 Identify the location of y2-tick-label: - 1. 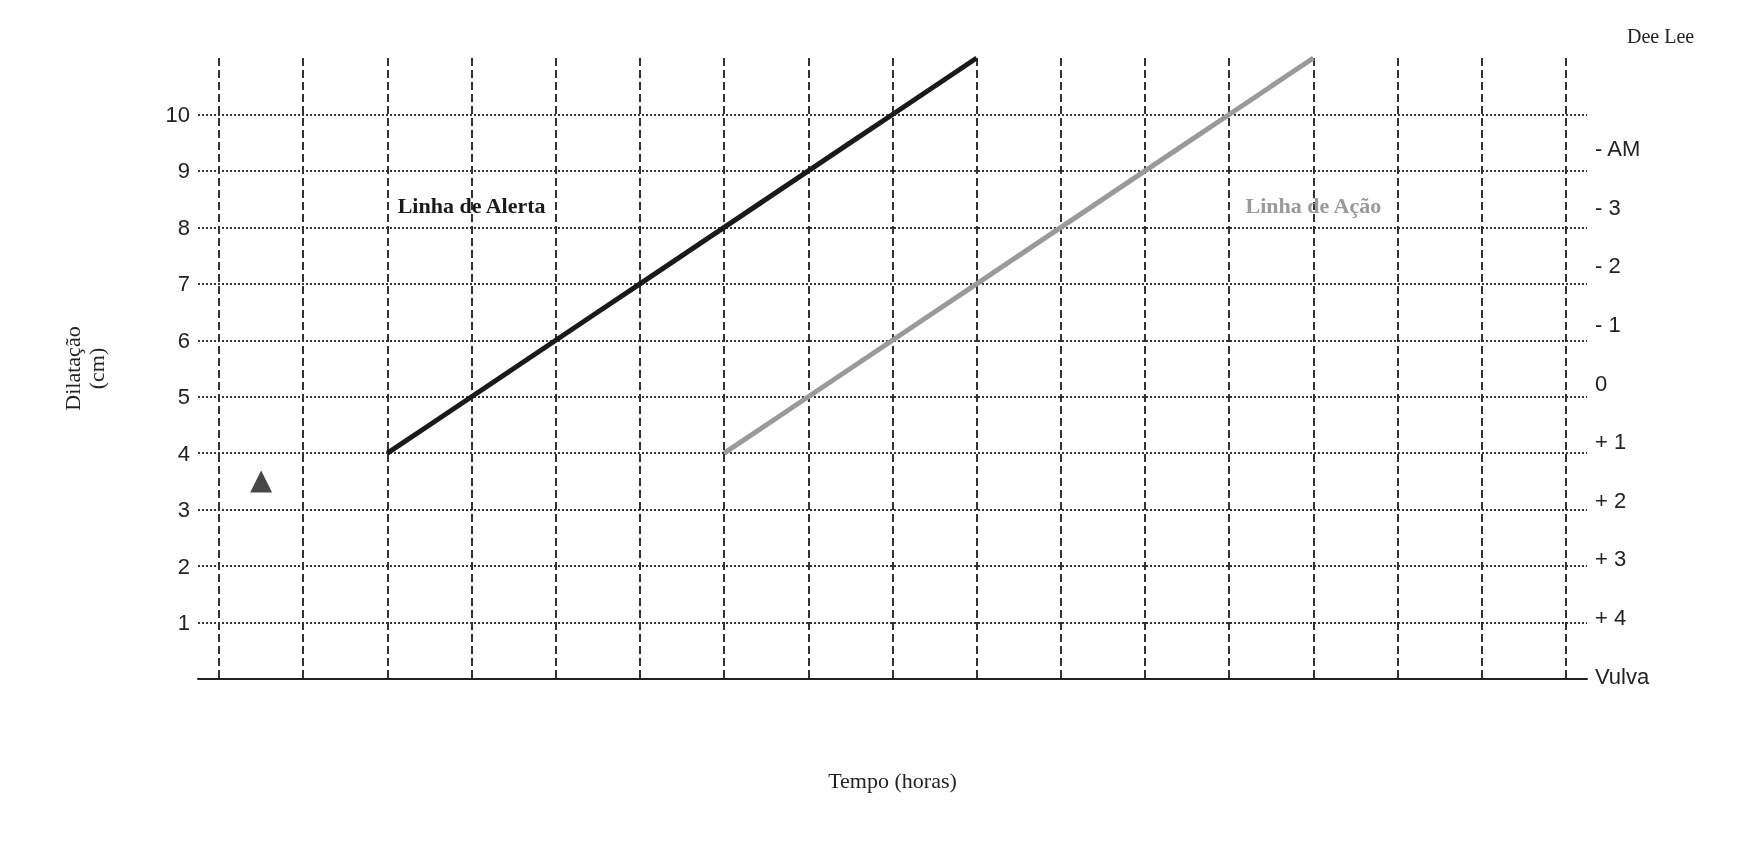
(1608, 325).